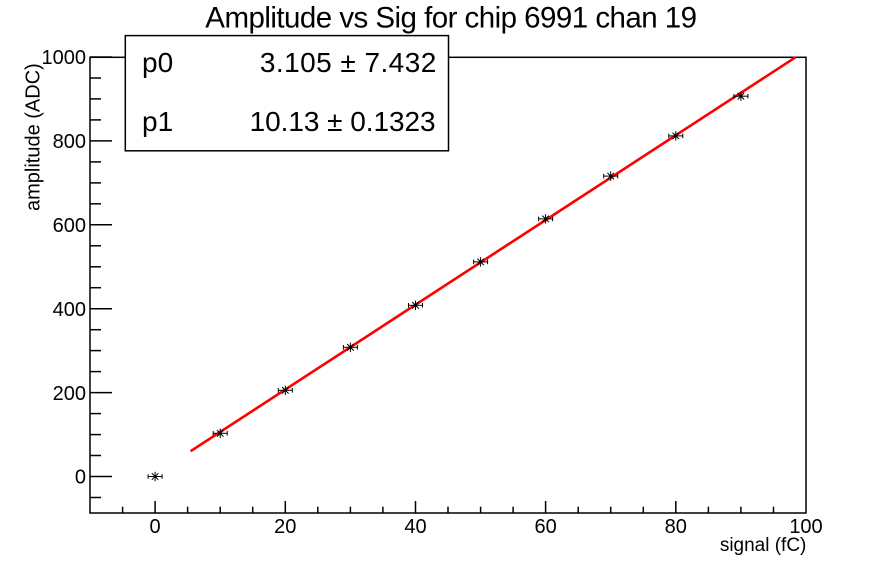 The image size is (896, 577). I want to click on svg-text: 3.105 ± 7.432, so click(348, 62).